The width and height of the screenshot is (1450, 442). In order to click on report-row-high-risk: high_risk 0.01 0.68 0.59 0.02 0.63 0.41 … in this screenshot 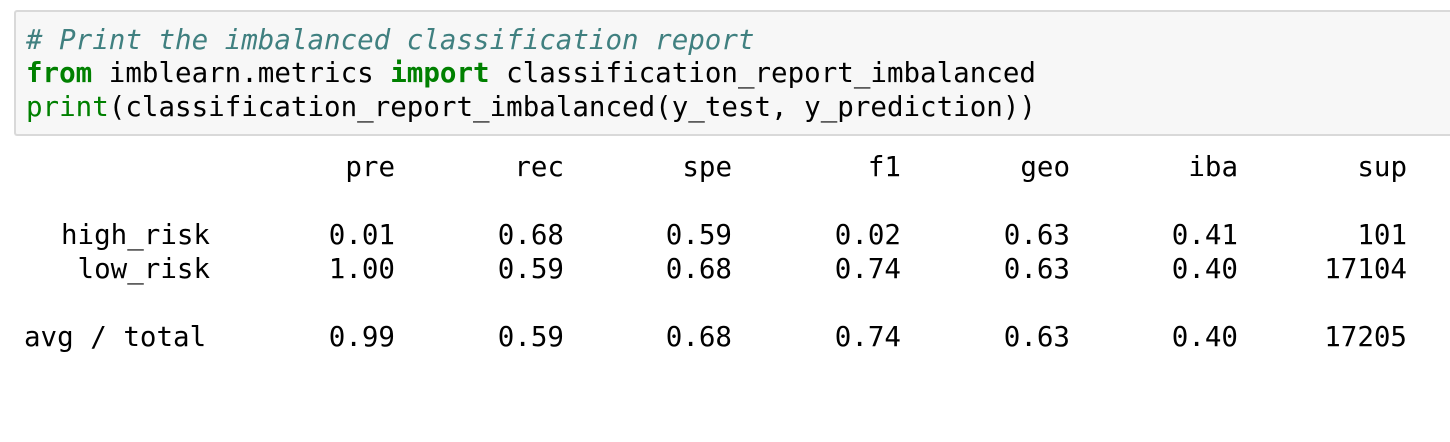, I will do `click(725, 235)`.